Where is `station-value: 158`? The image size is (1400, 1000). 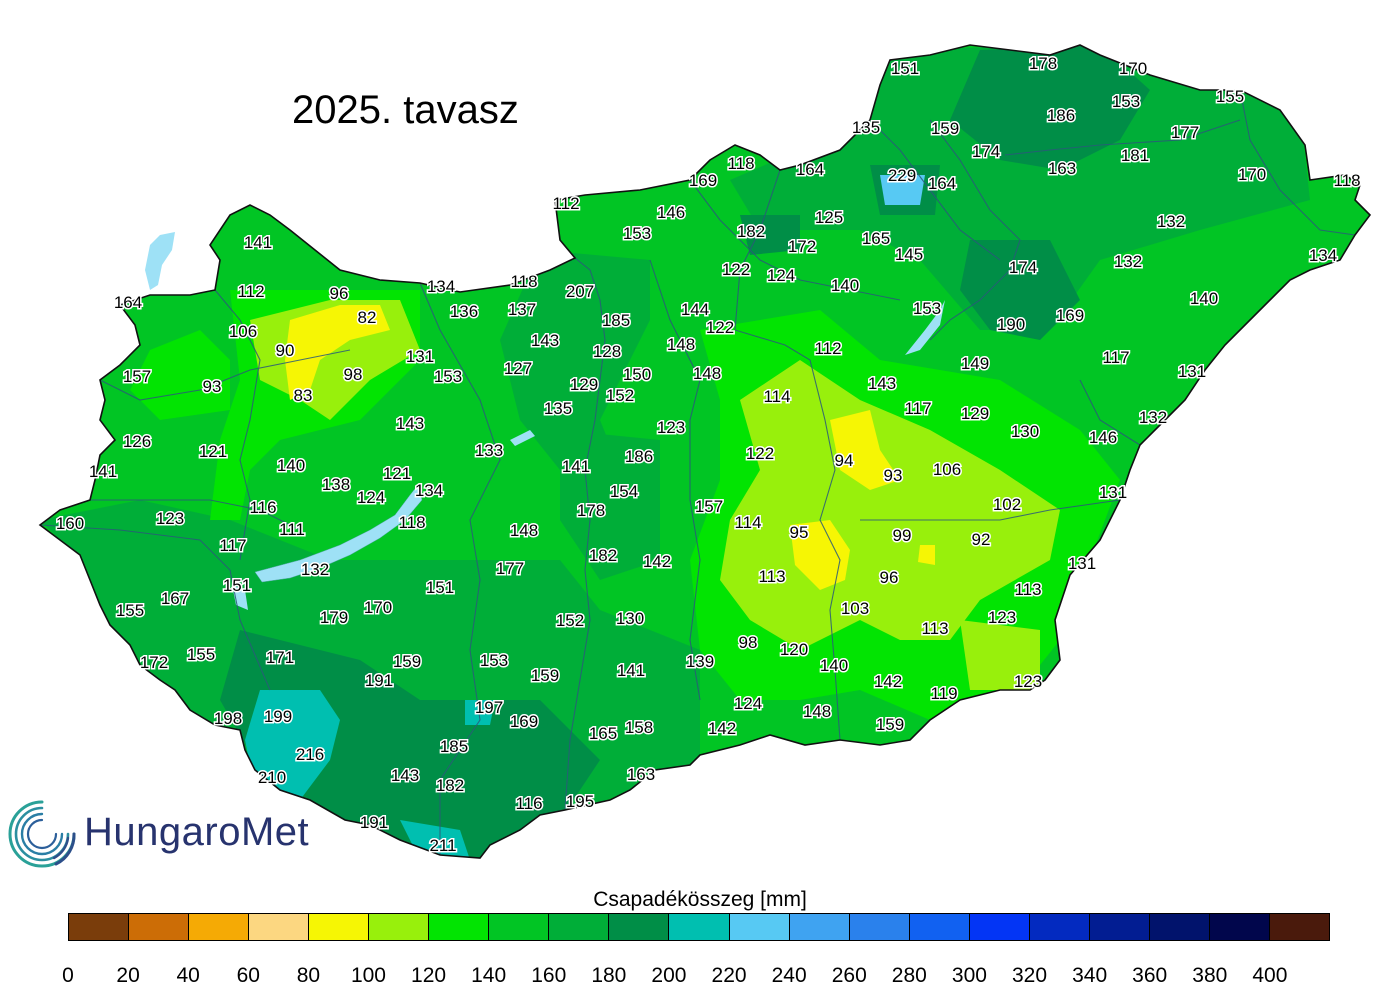 station-value: 158 is located at coordinates (639, 727).